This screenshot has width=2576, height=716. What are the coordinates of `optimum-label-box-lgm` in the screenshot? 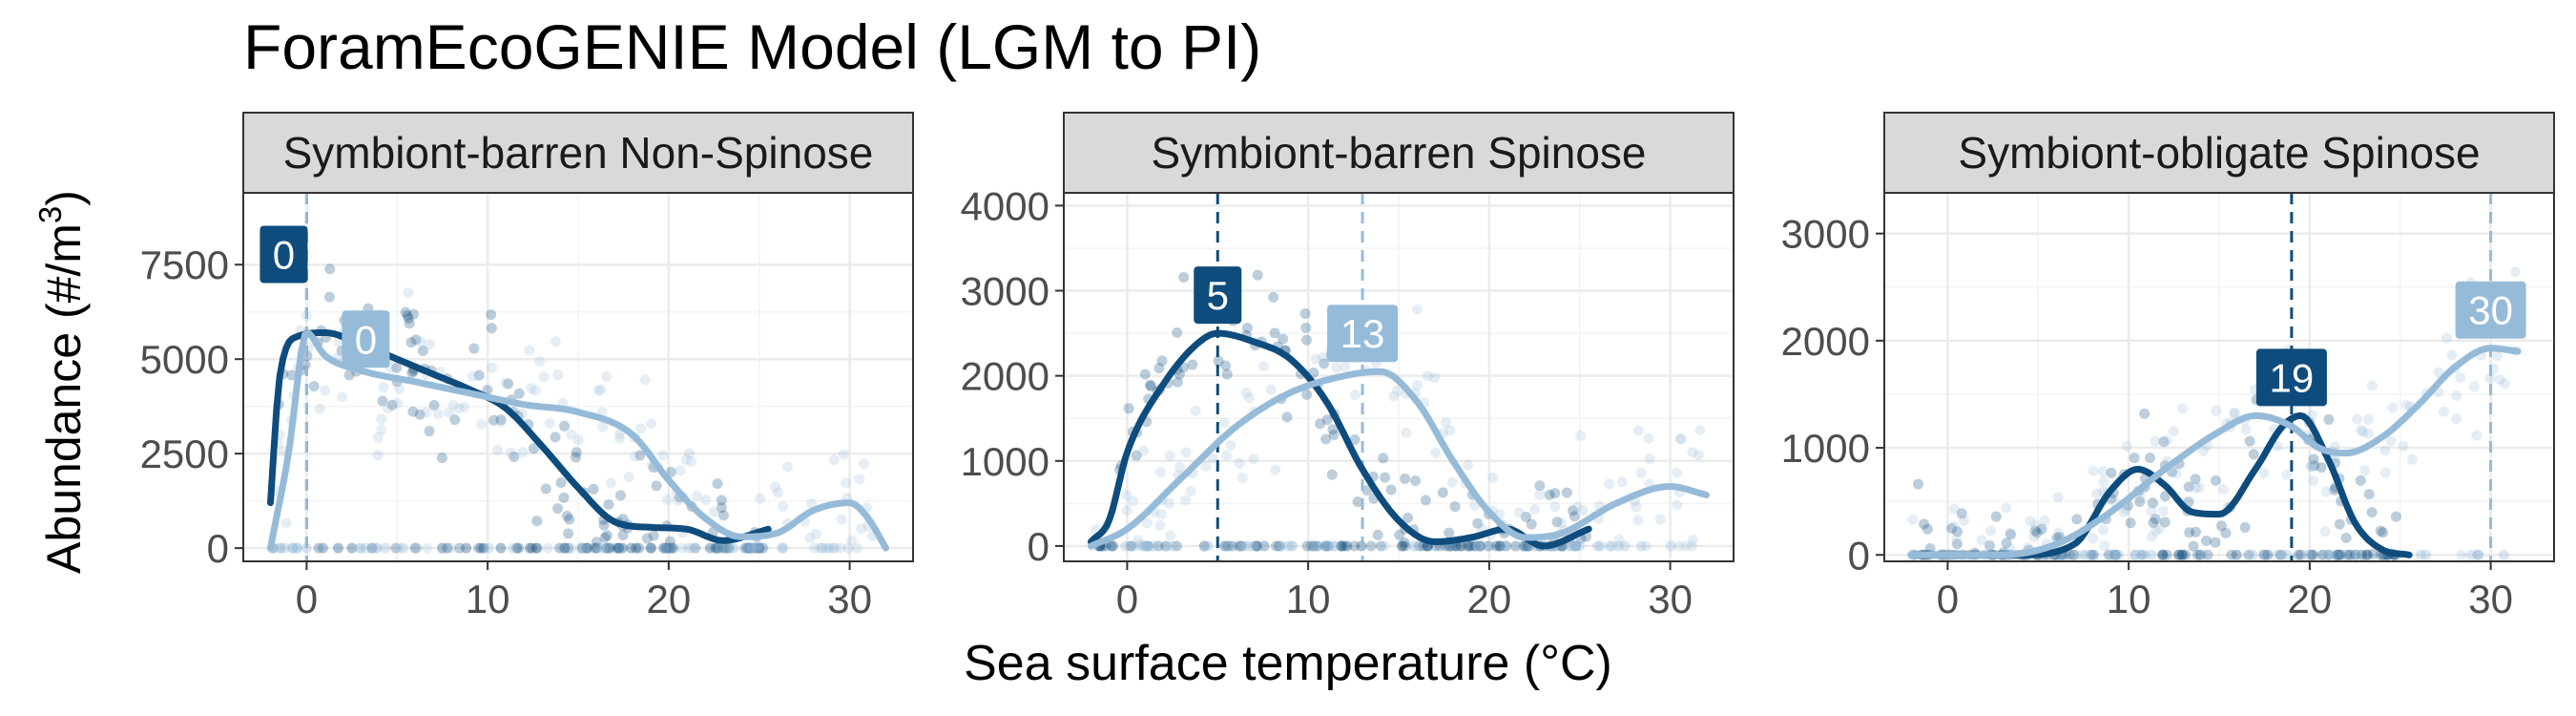 It's located at (1218, 295).